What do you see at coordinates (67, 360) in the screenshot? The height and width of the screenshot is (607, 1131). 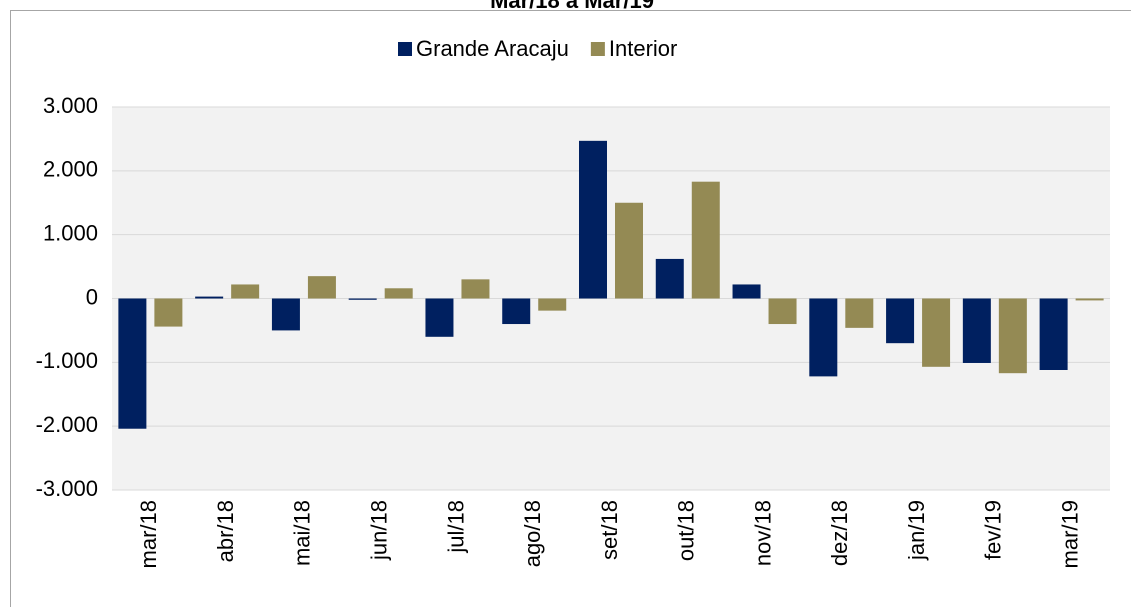 I see `y-tick-label: -1.000` at bounding box center [67, 360].